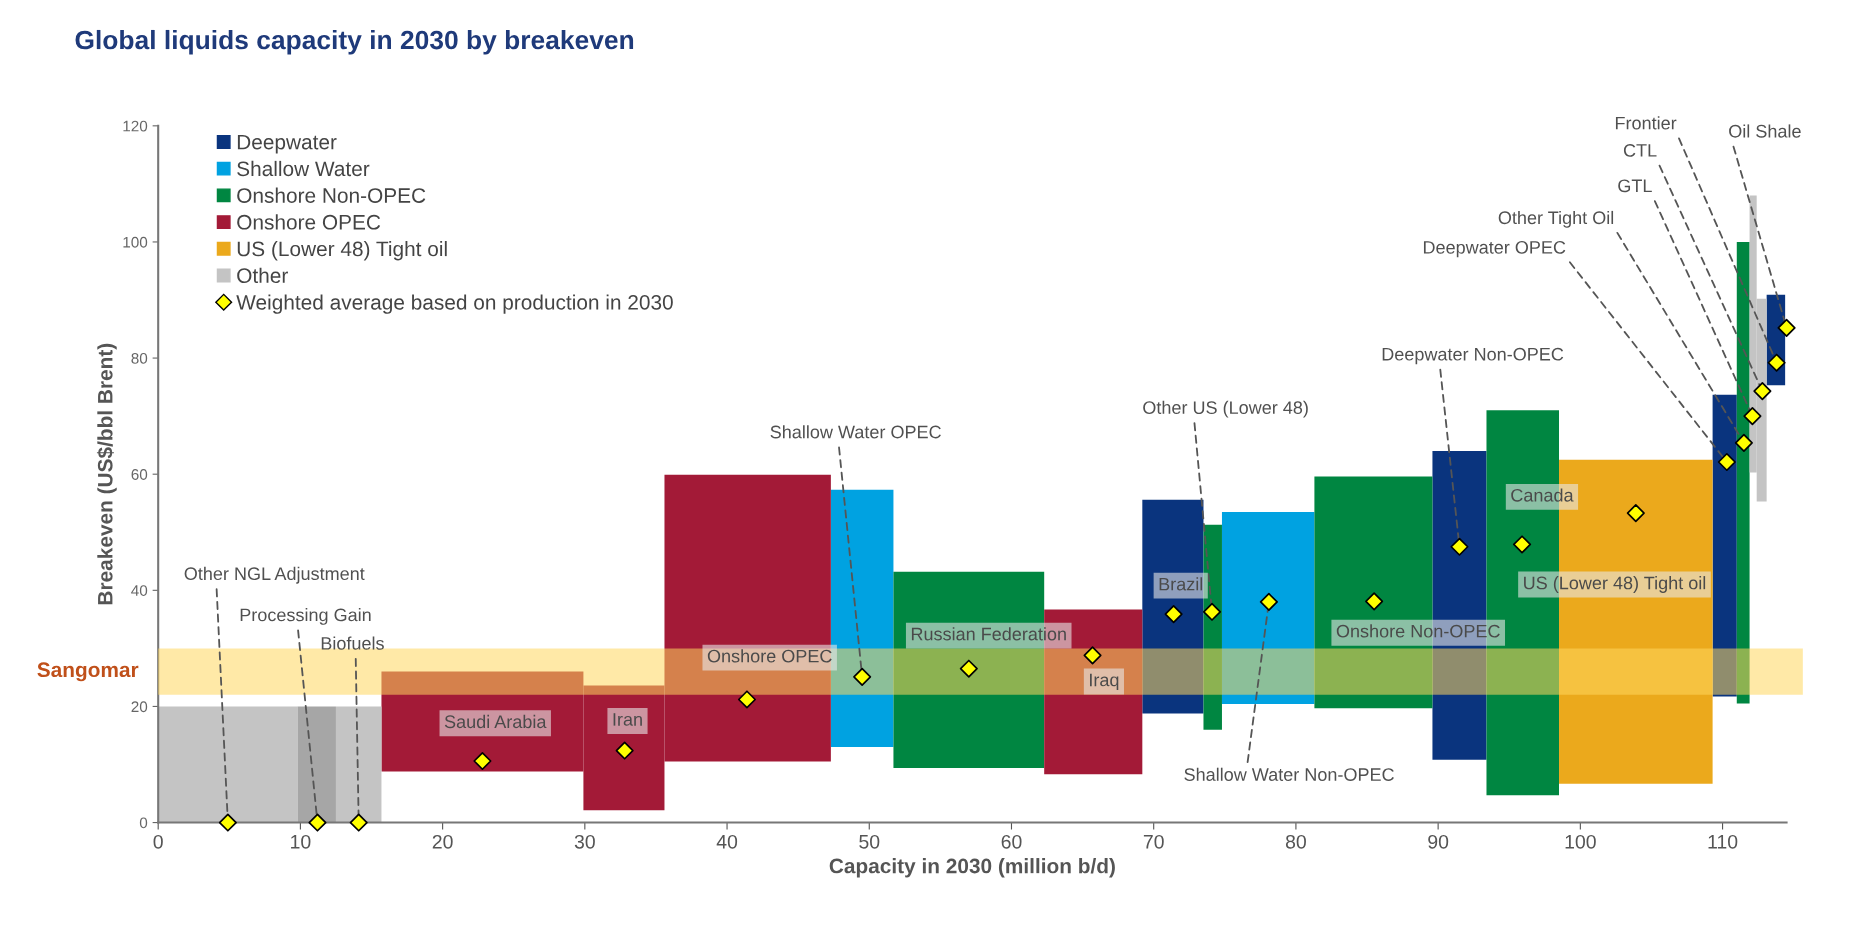 This screenshot has width=1861, height=939. What do you see at coordinates (88, 672) in the screenshot?
I see `band-label: Sangomar` at bounding box center [88, 672].